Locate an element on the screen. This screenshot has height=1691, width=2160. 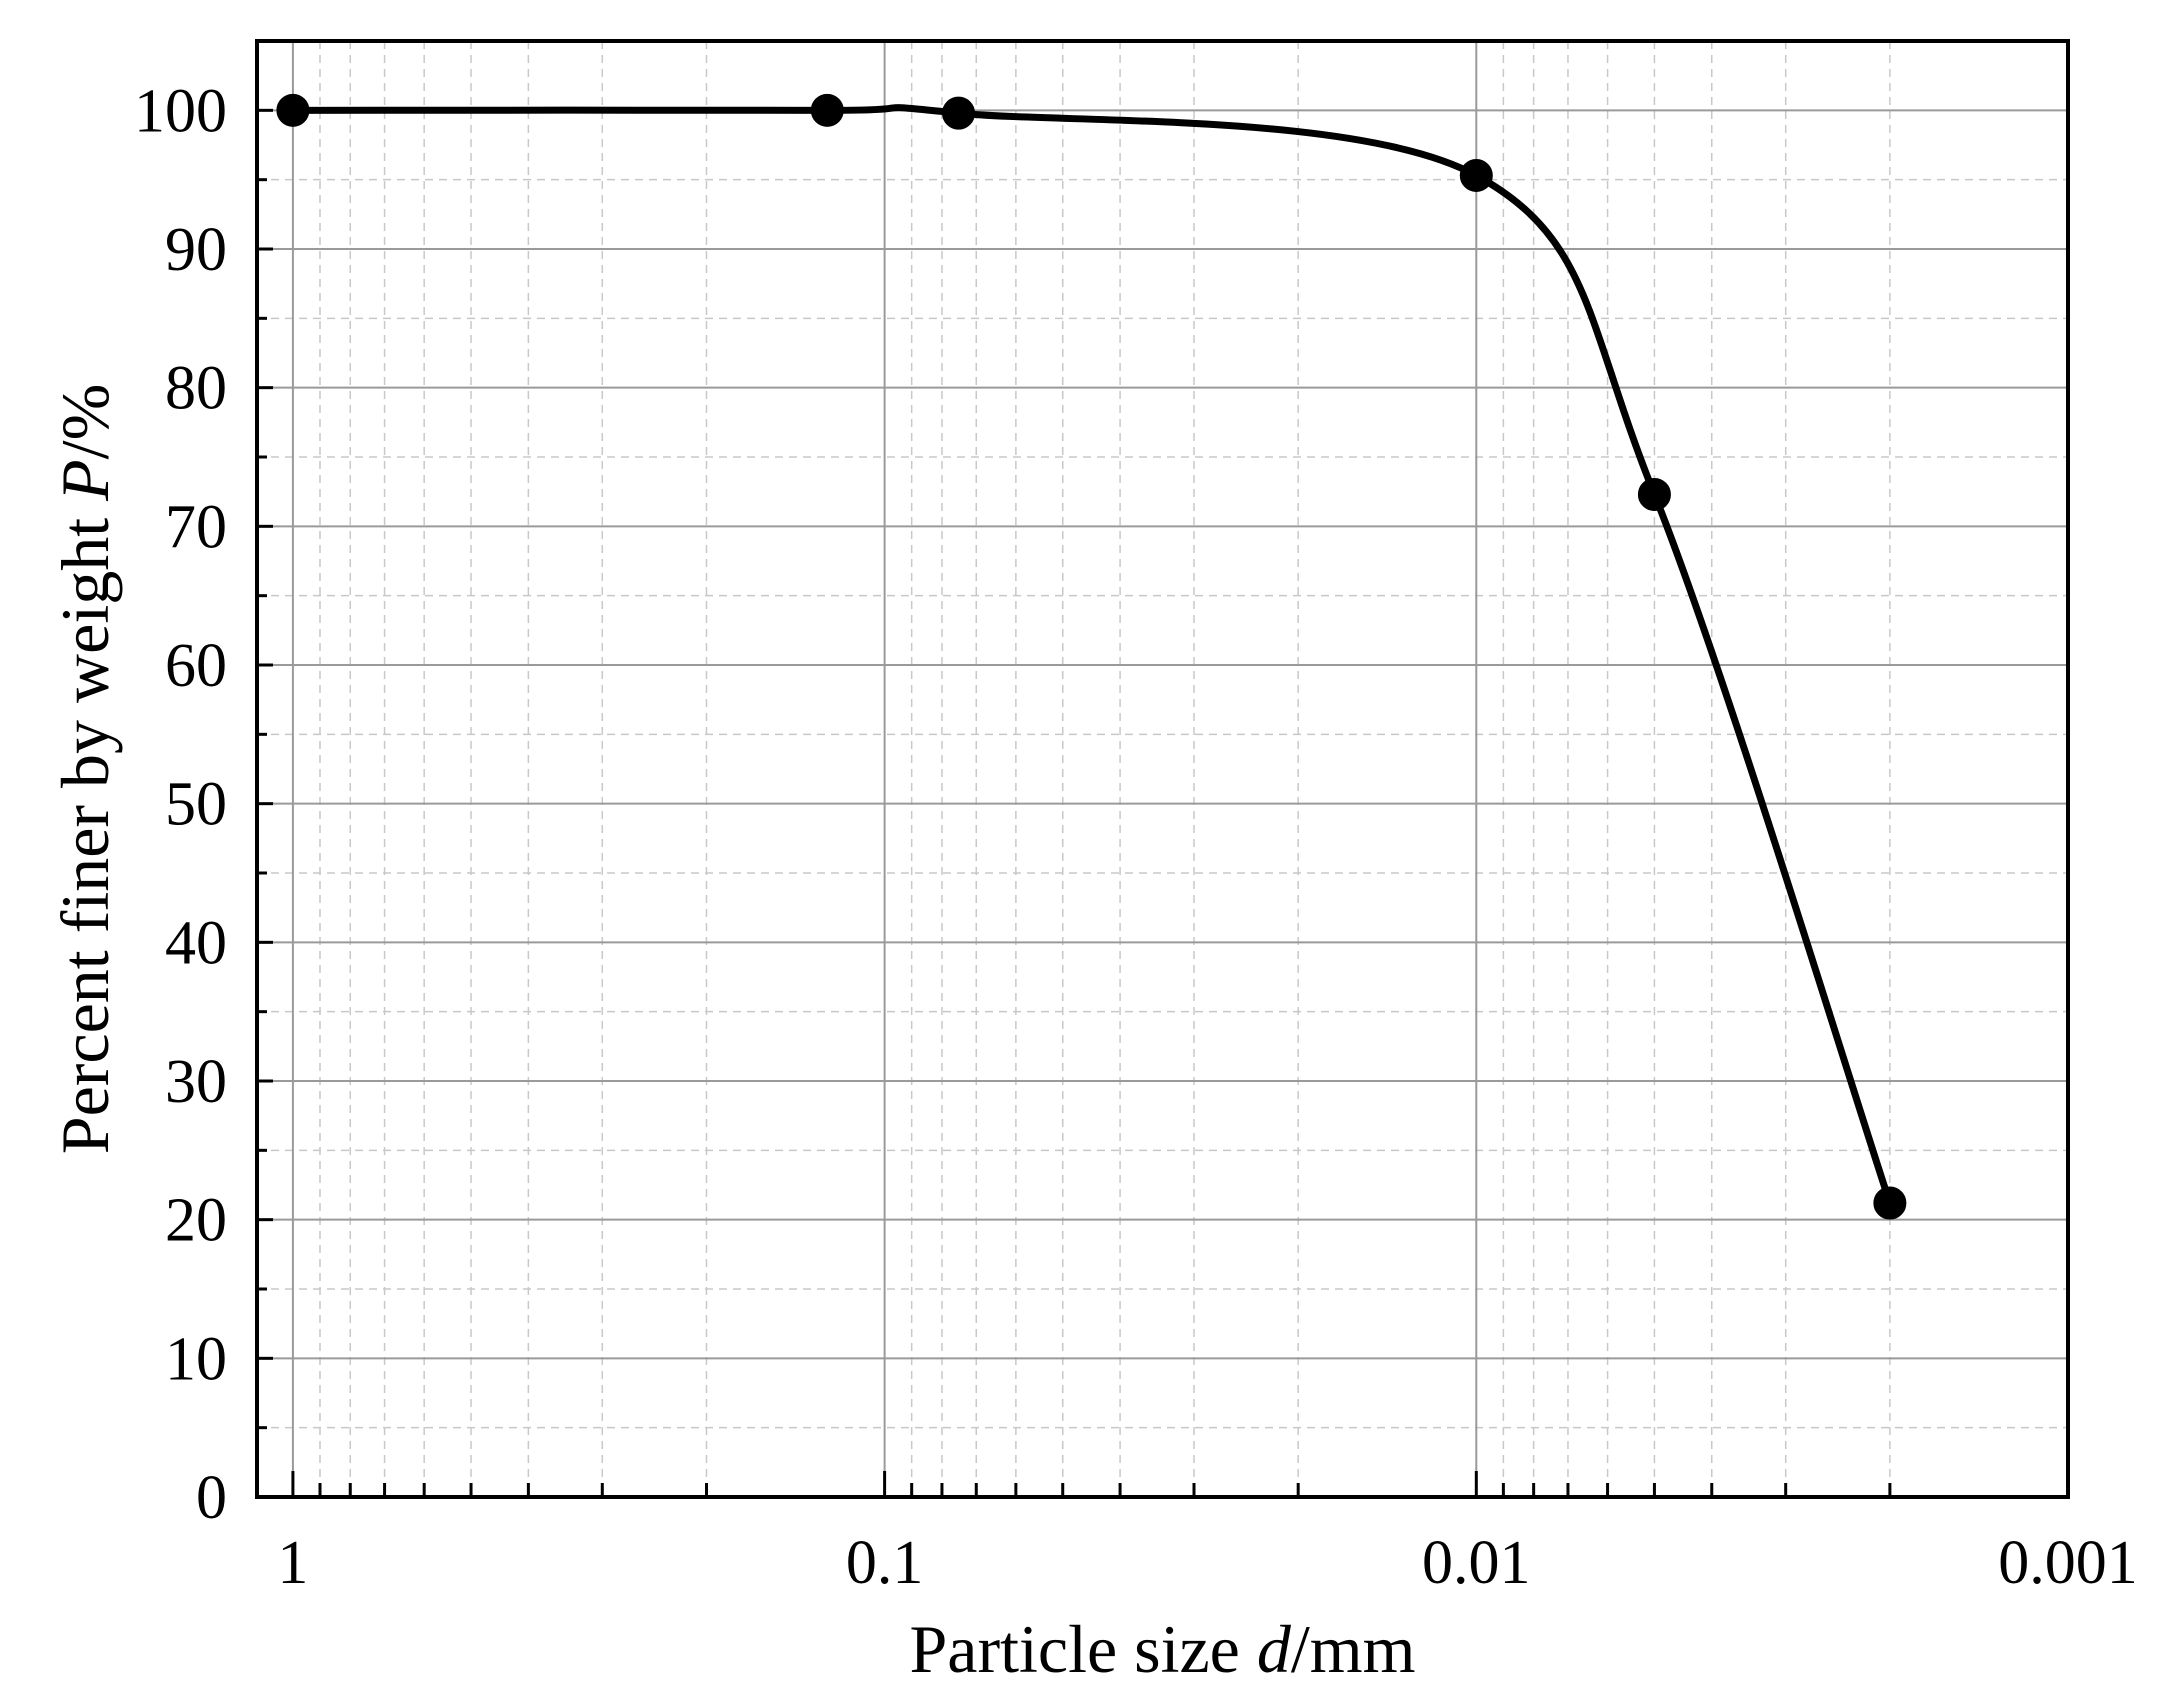
x-axis-title: Particle size d/mm is located at coordinates (1162, 1649).